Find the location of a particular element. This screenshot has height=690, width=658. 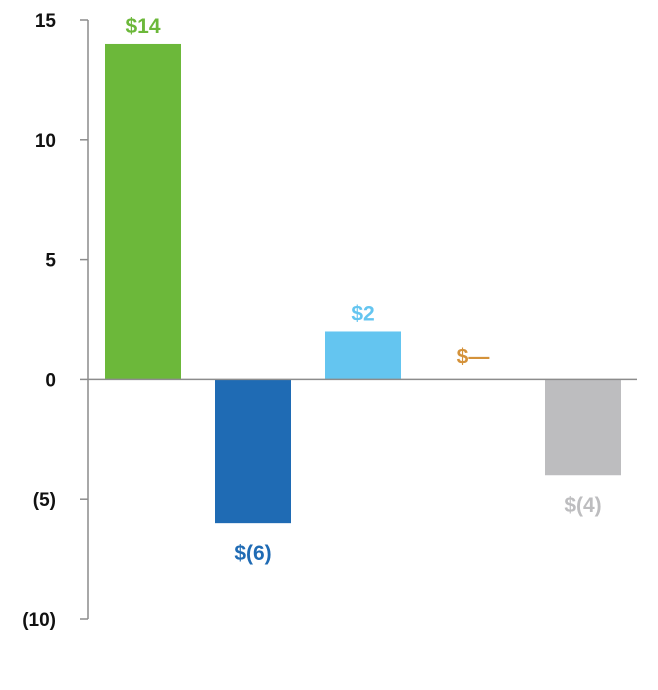

bar-data-label: $14 is located at coordinates (142, 26).